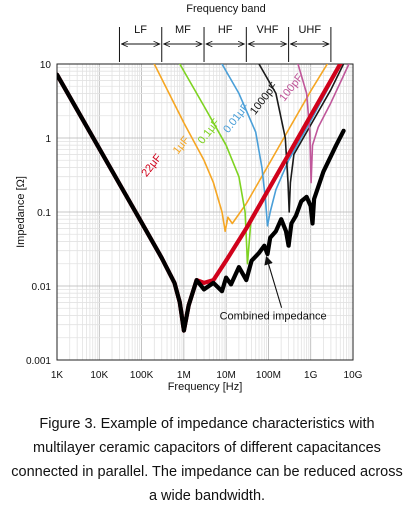 The height and width of the screenshot is (519, 414). Describe the element at coordinates (48, 139) in the screenshot. I see `y-tick-label: 1` at that location.